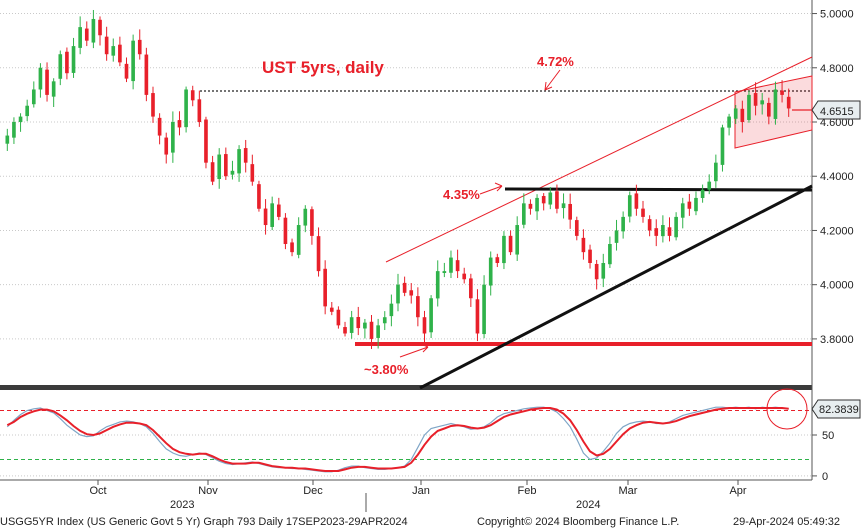 This screenshot has width=862, height=530. I want to click on chart-title: UST 5yrs, daily, so click(323, 67).